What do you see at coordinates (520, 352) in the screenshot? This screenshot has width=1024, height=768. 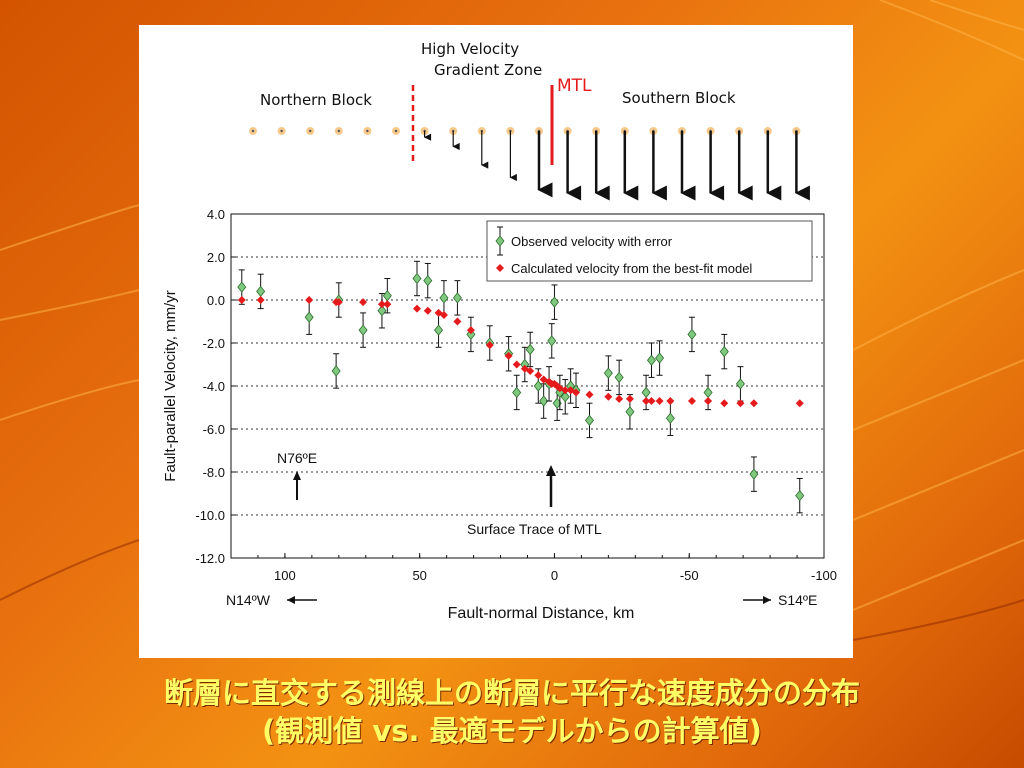 I see `calculated-series` at bounding box center [520, 352].